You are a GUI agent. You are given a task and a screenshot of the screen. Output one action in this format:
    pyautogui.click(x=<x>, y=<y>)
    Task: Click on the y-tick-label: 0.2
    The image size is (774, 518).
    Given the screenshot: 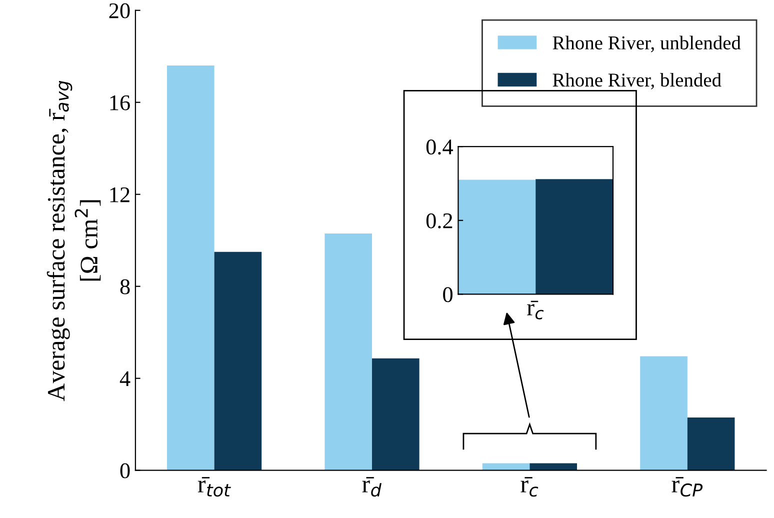 What is the action you would take?
    pyautogui.click(x=439, y=220)
    